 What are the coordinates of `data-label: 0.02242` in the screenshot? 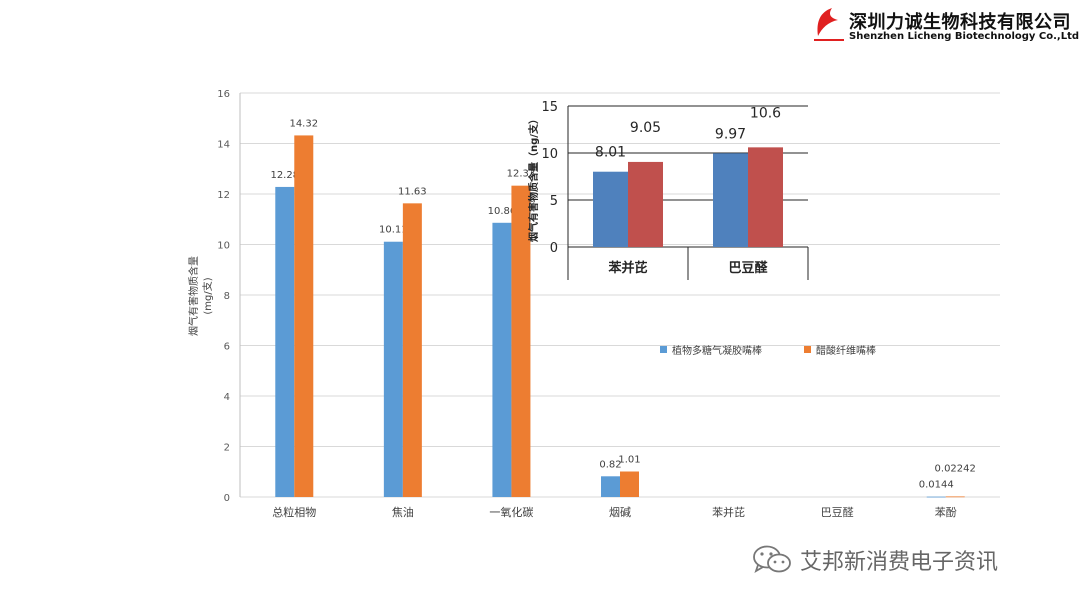 It's located at (955, 468).